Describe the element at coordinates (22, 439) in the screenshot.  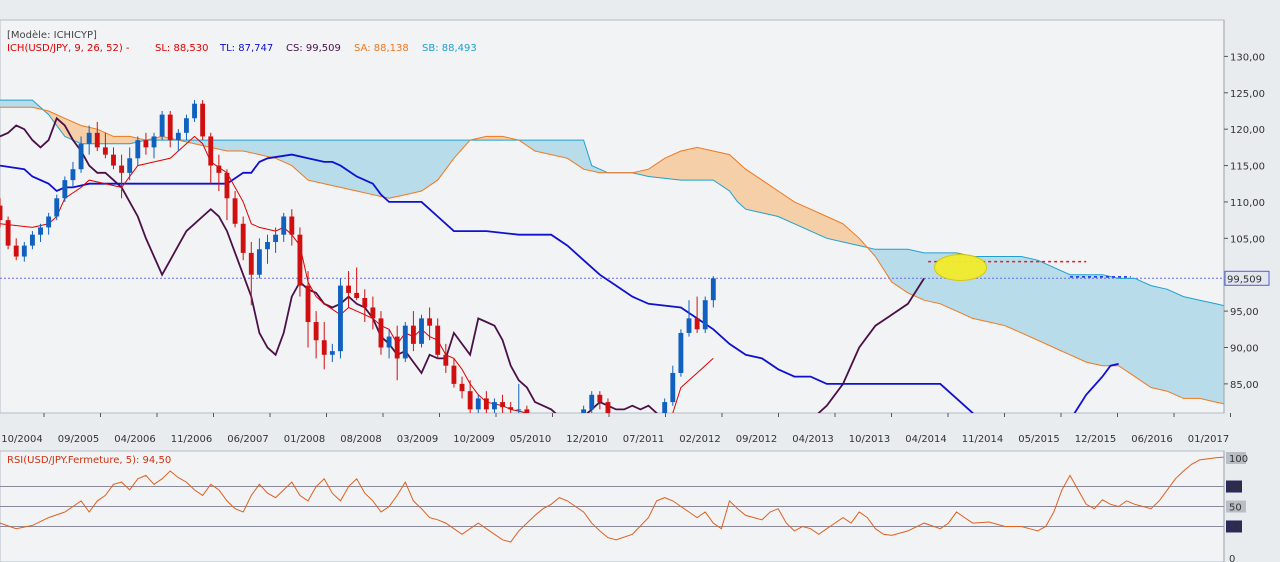
I see `x-tick-label: 10/2004` at that location.